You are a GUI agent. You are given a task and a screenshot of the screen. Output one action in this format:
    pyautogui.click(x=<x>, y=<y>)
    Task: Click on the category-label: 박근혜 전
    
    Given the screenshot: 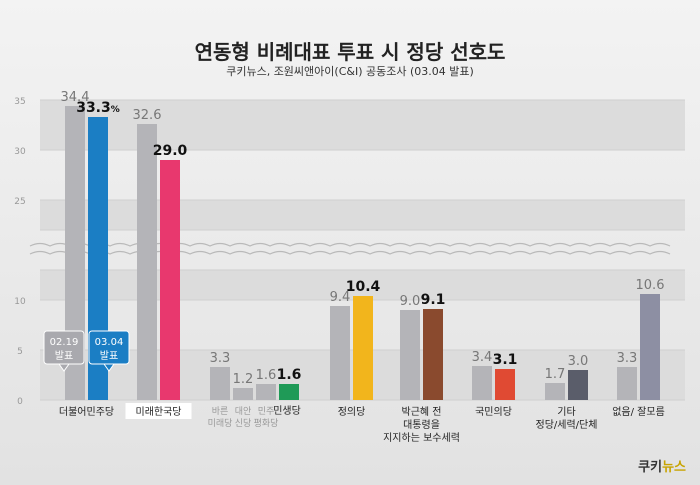 What is the action you would take?
    pyautogui.click(x=422, y=412)
    